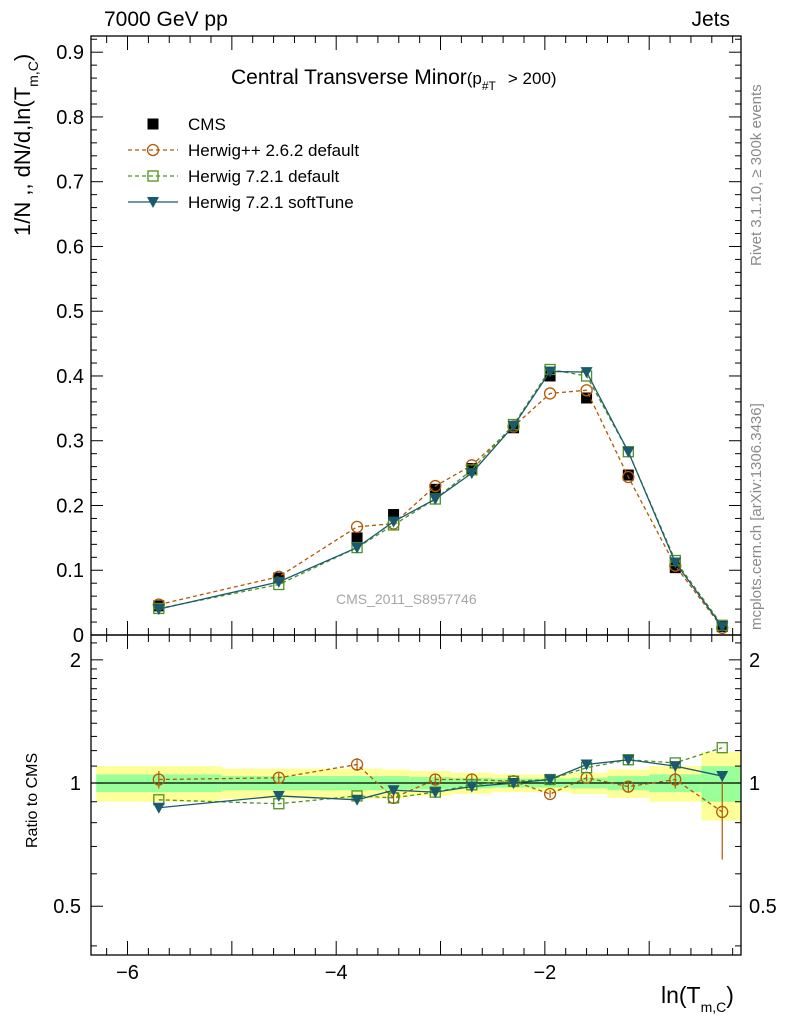 The height and width of the screenshot is (1024, 786). What do you see at coordinates (70, 247) in the screenshot?
I see `y-tick-label: 0.6` at bounding box center [70, 247].